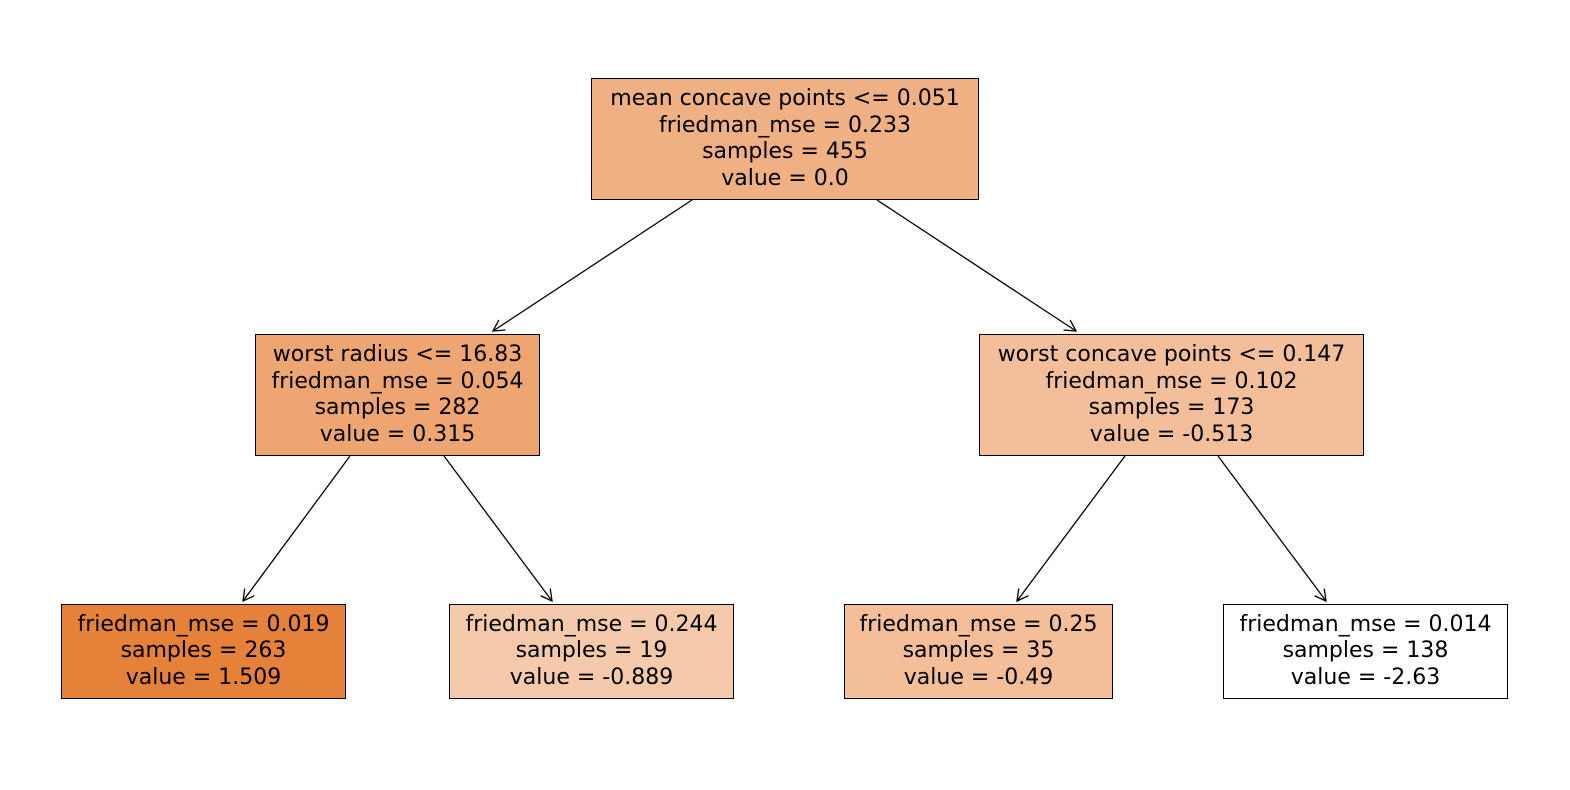 The height and width of the screenshot is (790, 1570). Describe the element at coordinates (978, 624) in the screenshot. I see `node-friedman-mse: friedman_mse = 0.25` at that location.